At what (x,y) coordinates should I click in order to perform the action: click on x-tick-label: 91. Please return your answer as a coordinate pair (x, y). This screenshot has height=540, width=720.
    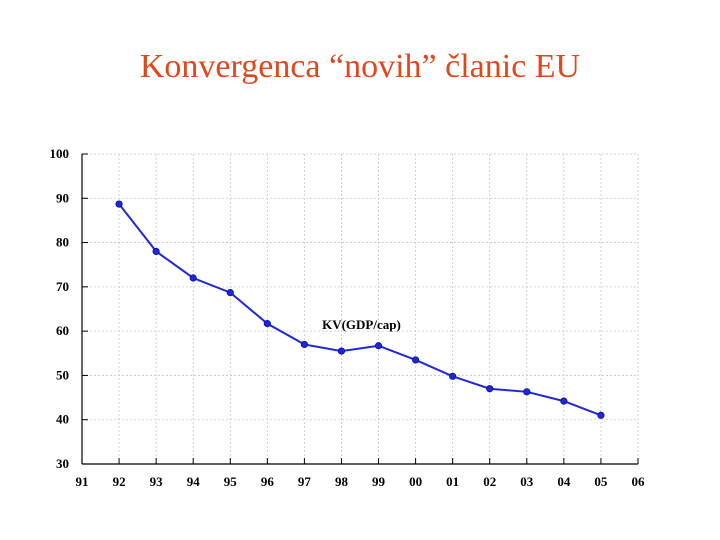
    Looking at the image, I should click on (82, 481).